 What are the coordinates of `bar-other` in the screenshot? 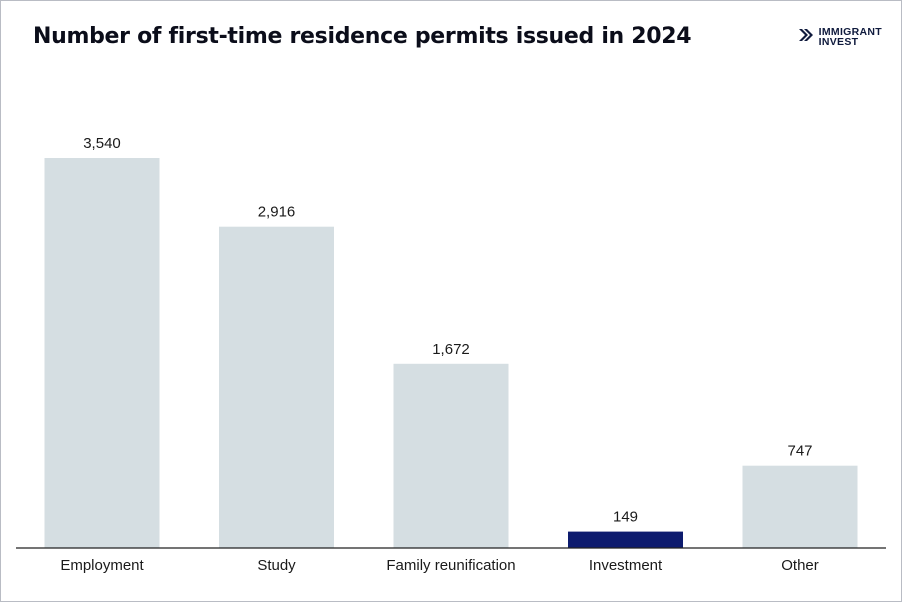 It's located at (800, 506).